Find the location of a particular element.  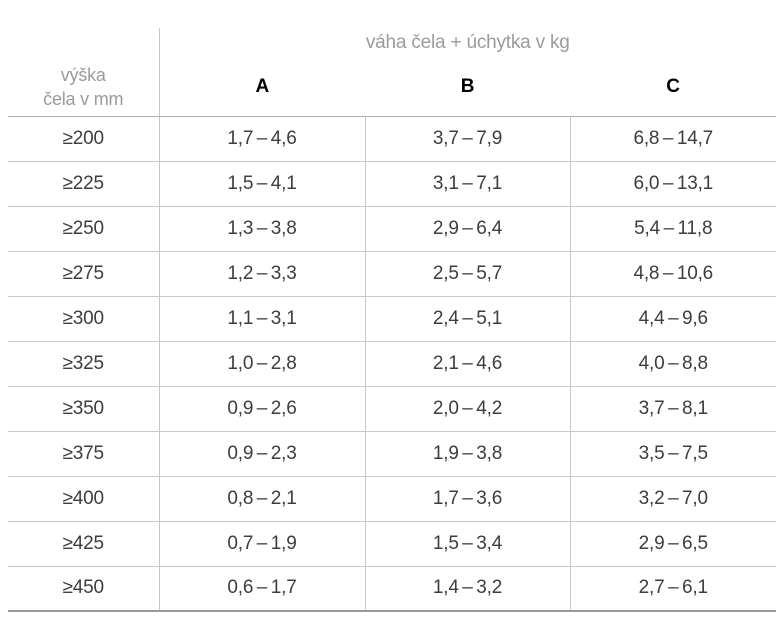

cell-a: 0,8 – 2,1 is located at coordinates (261, 499).